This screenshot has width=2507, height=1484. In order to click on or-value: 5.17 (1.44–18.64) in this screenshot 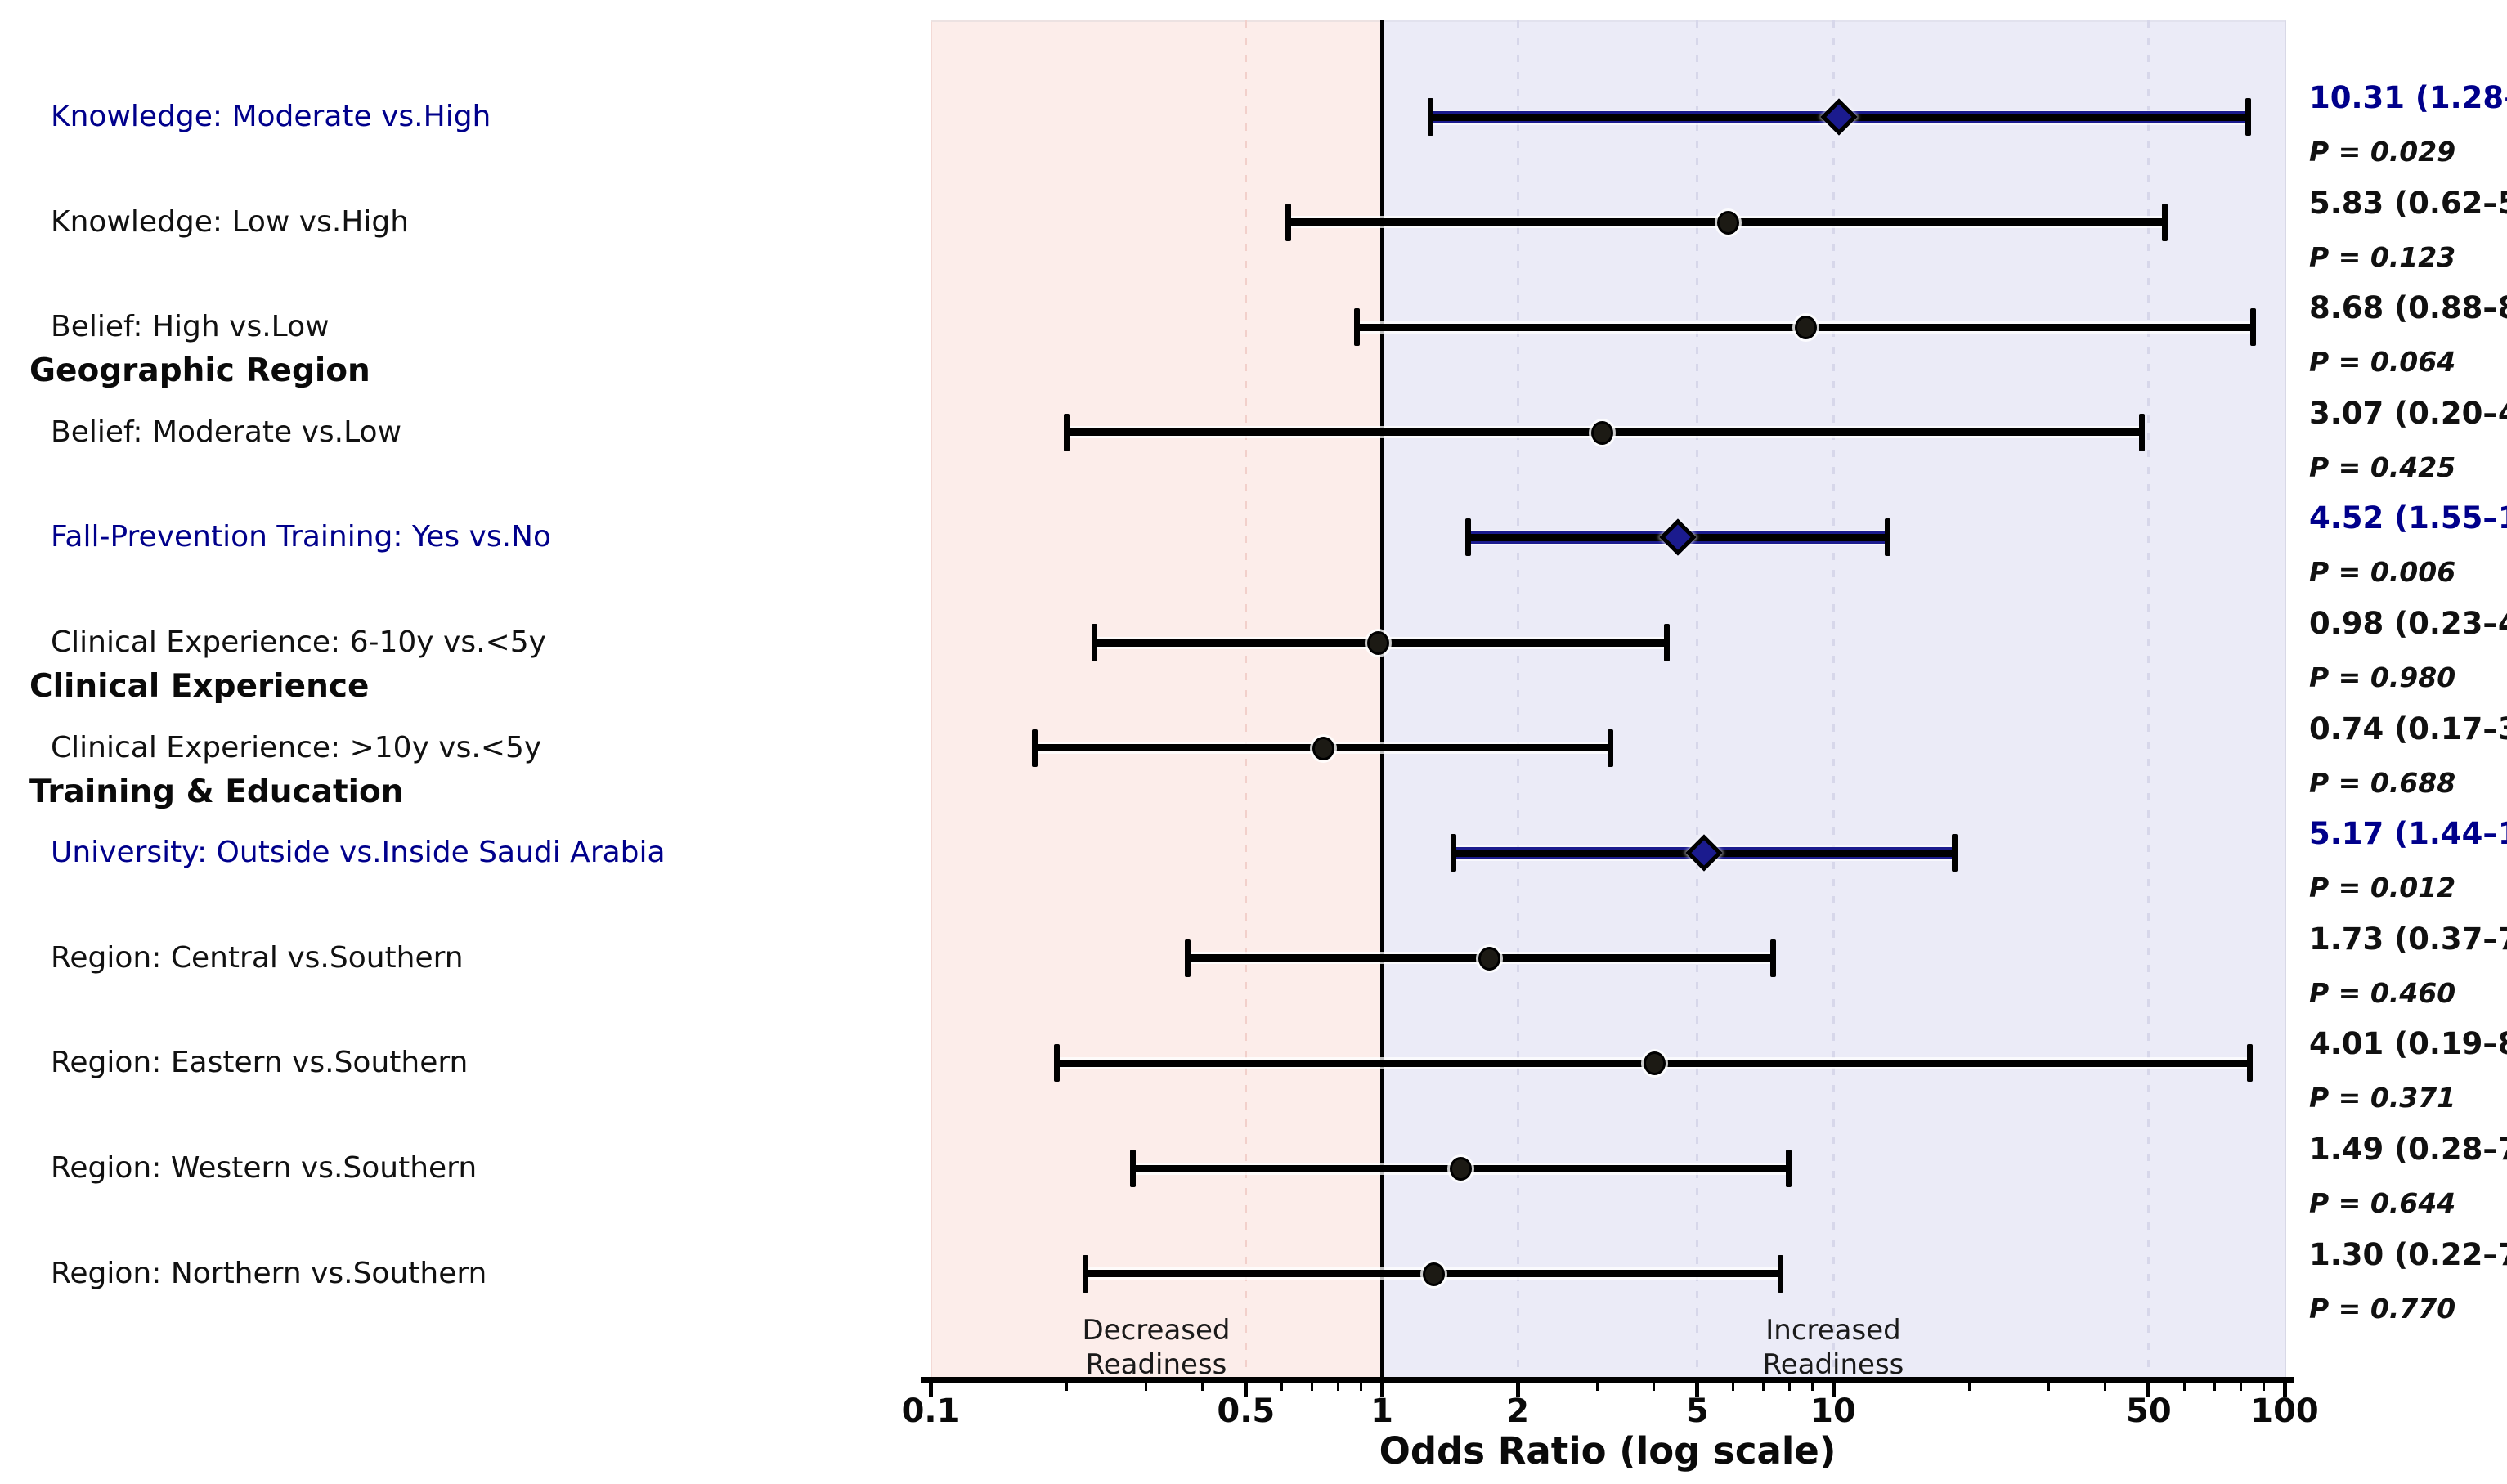, I will do `click(2408, 834)`.